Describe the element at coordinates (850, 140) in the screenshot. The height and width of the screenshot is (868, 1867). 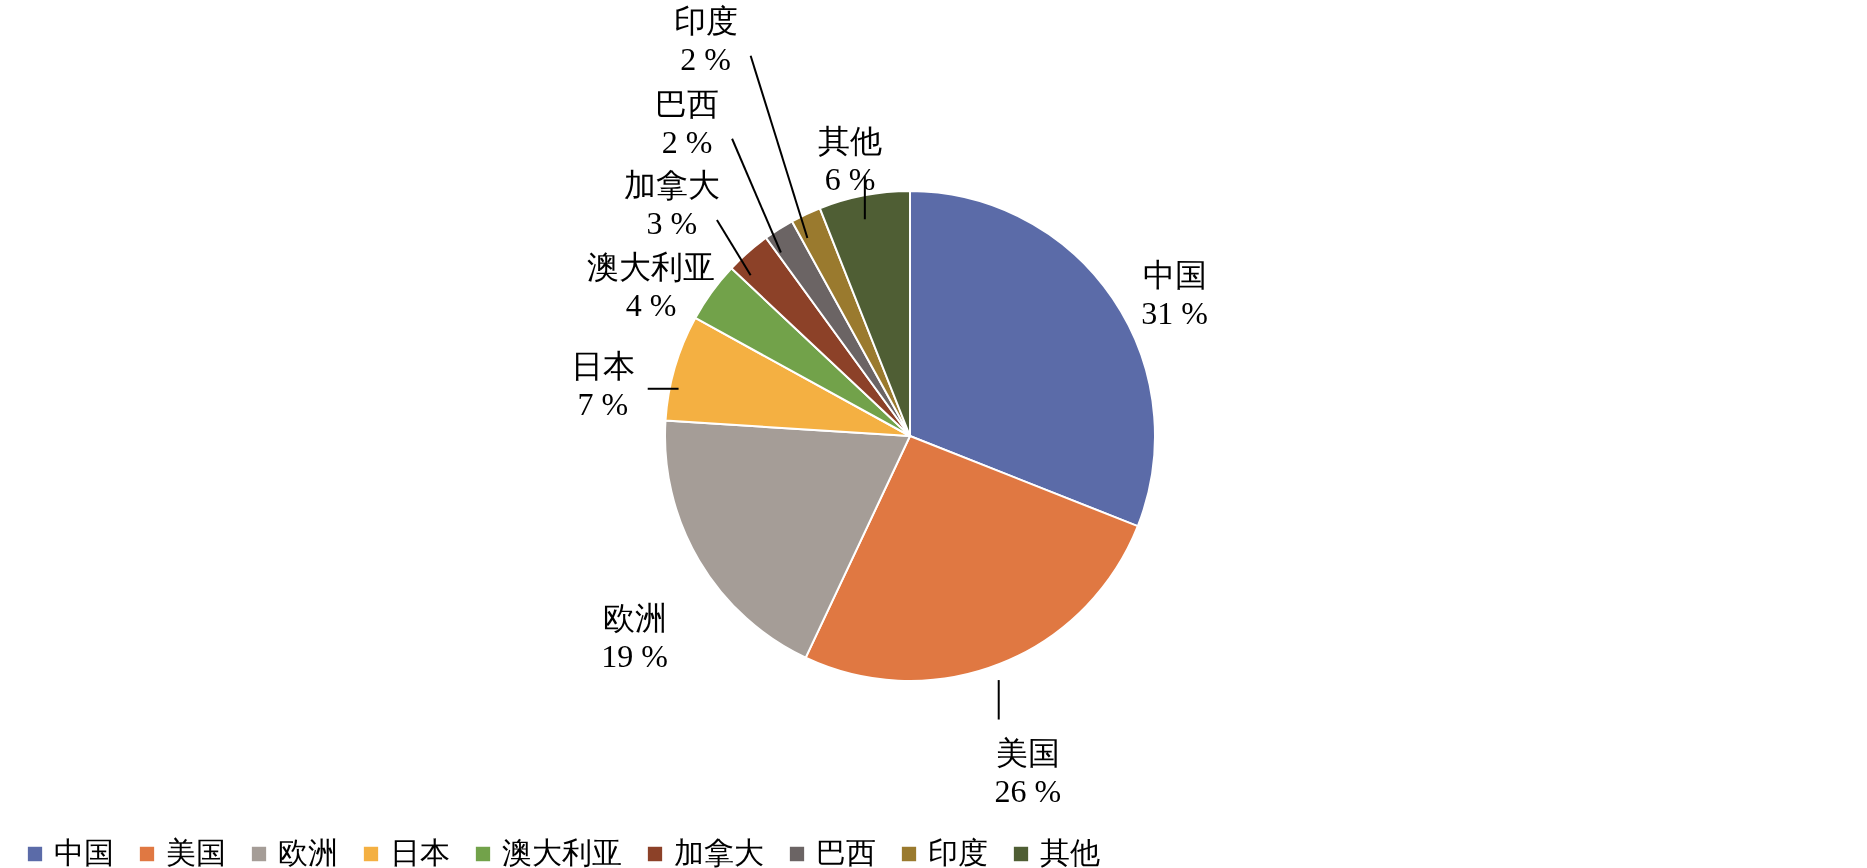
I see `slice-label: 其他` at that location.